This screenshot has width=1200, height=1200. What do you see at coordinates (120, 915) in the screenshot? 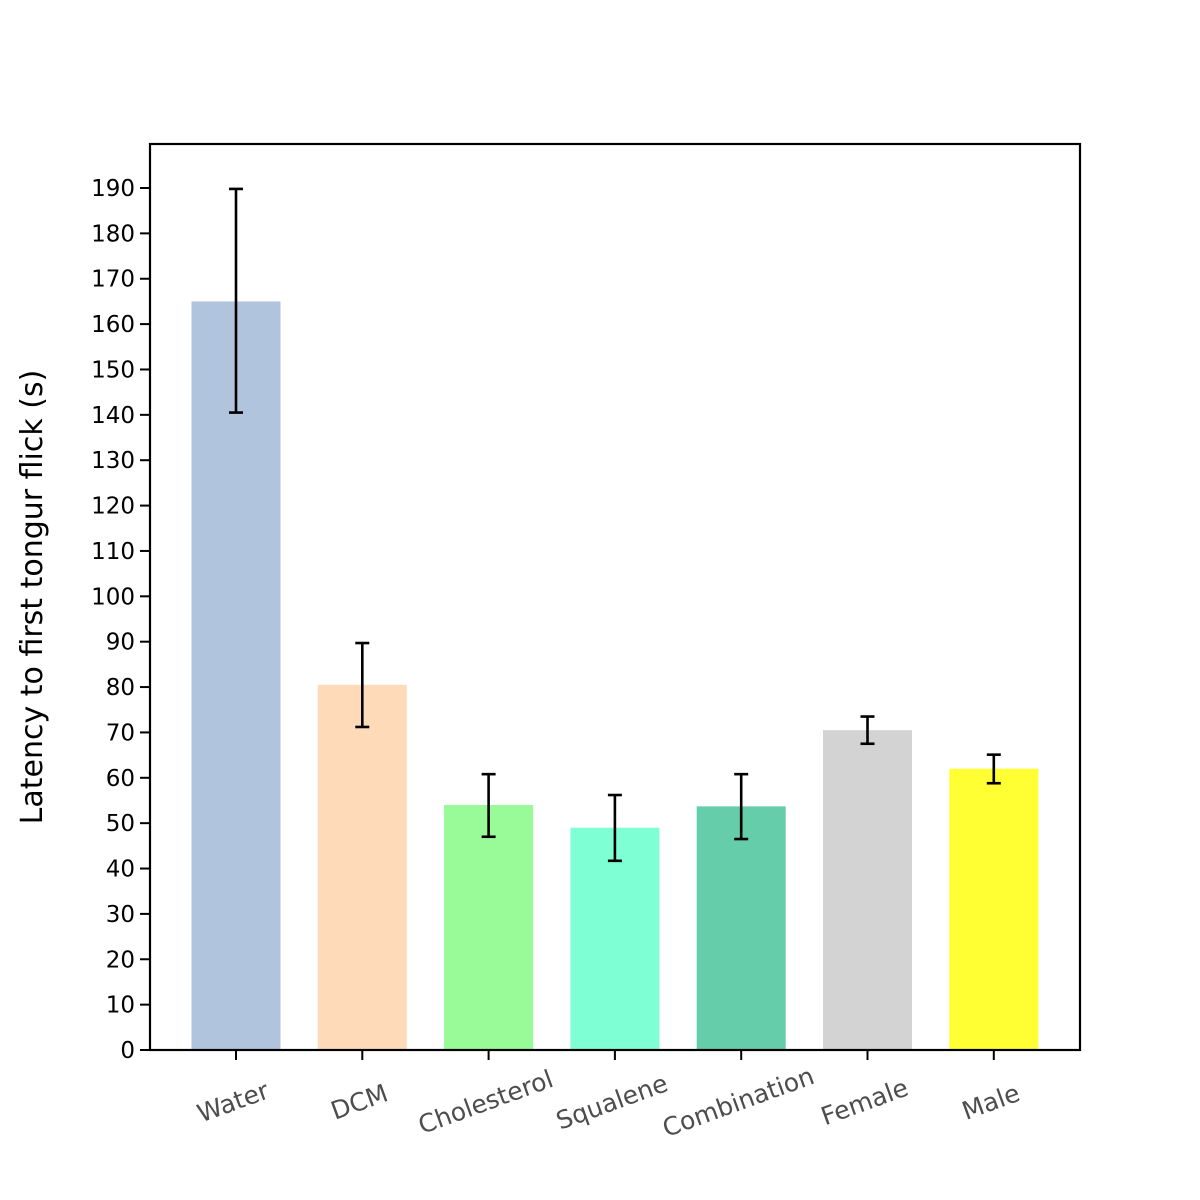
I see `y-tick-label: 30` at bounding box center [120, 915].